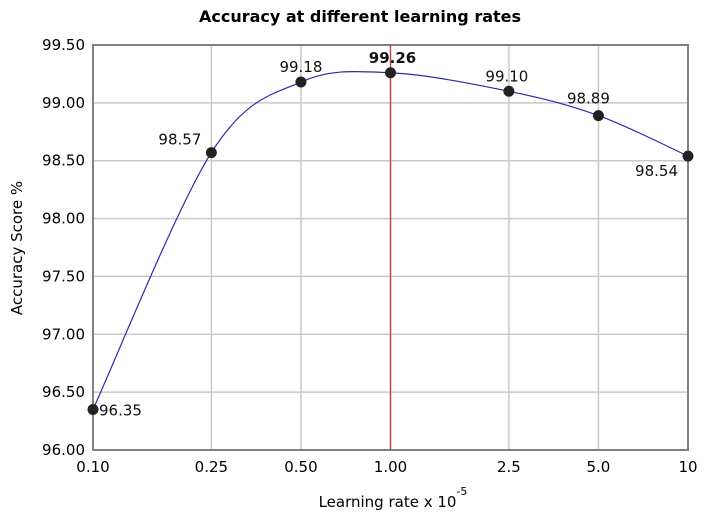 This screenshot has height=519, width=707. What do you see at coordinates (588, 99) in the screenshot?
I see `data-label: 98.89` at bounding box center [588, 99].